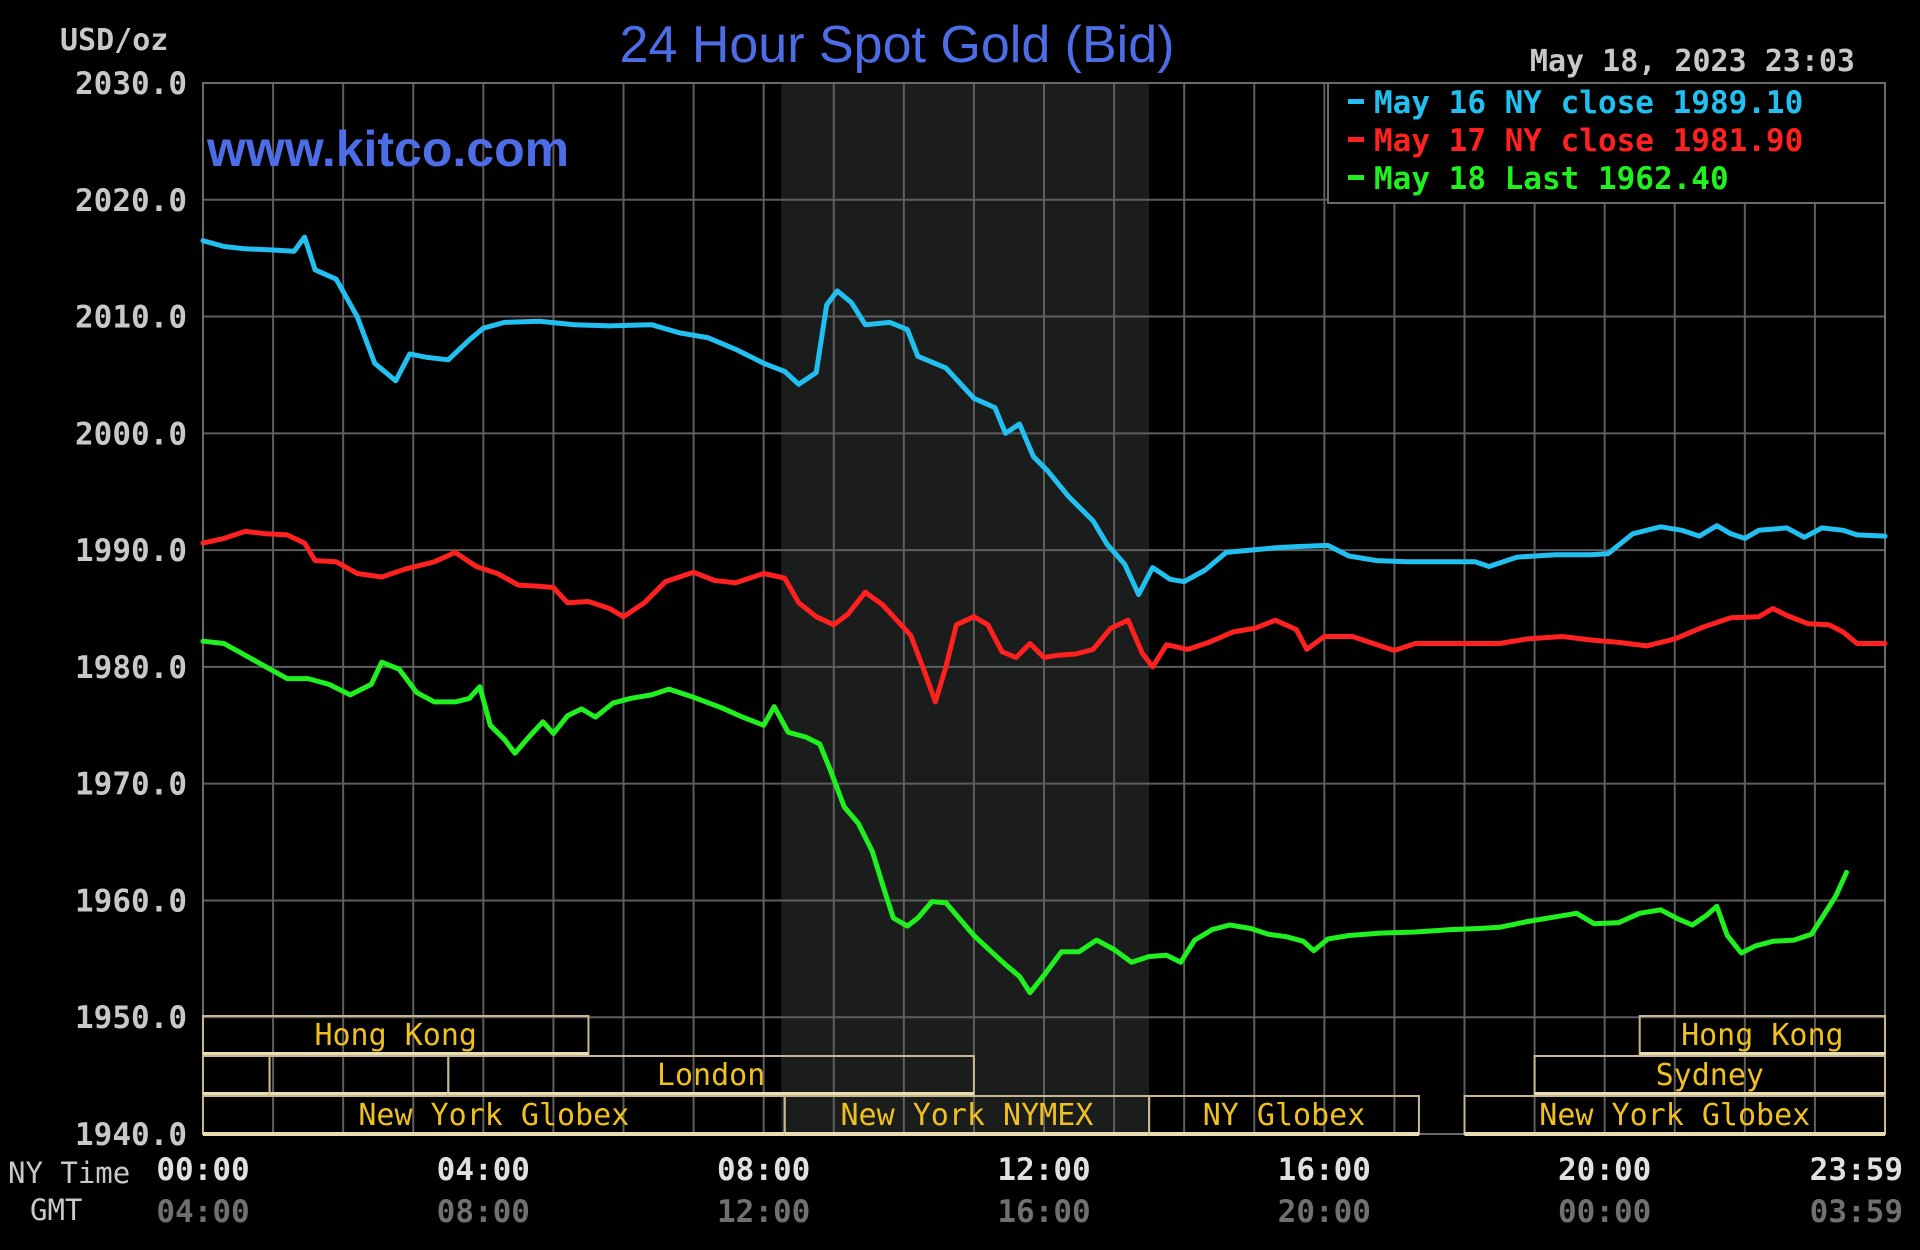  I want to click on watermark: www.kitco.com, so click(387, 149).